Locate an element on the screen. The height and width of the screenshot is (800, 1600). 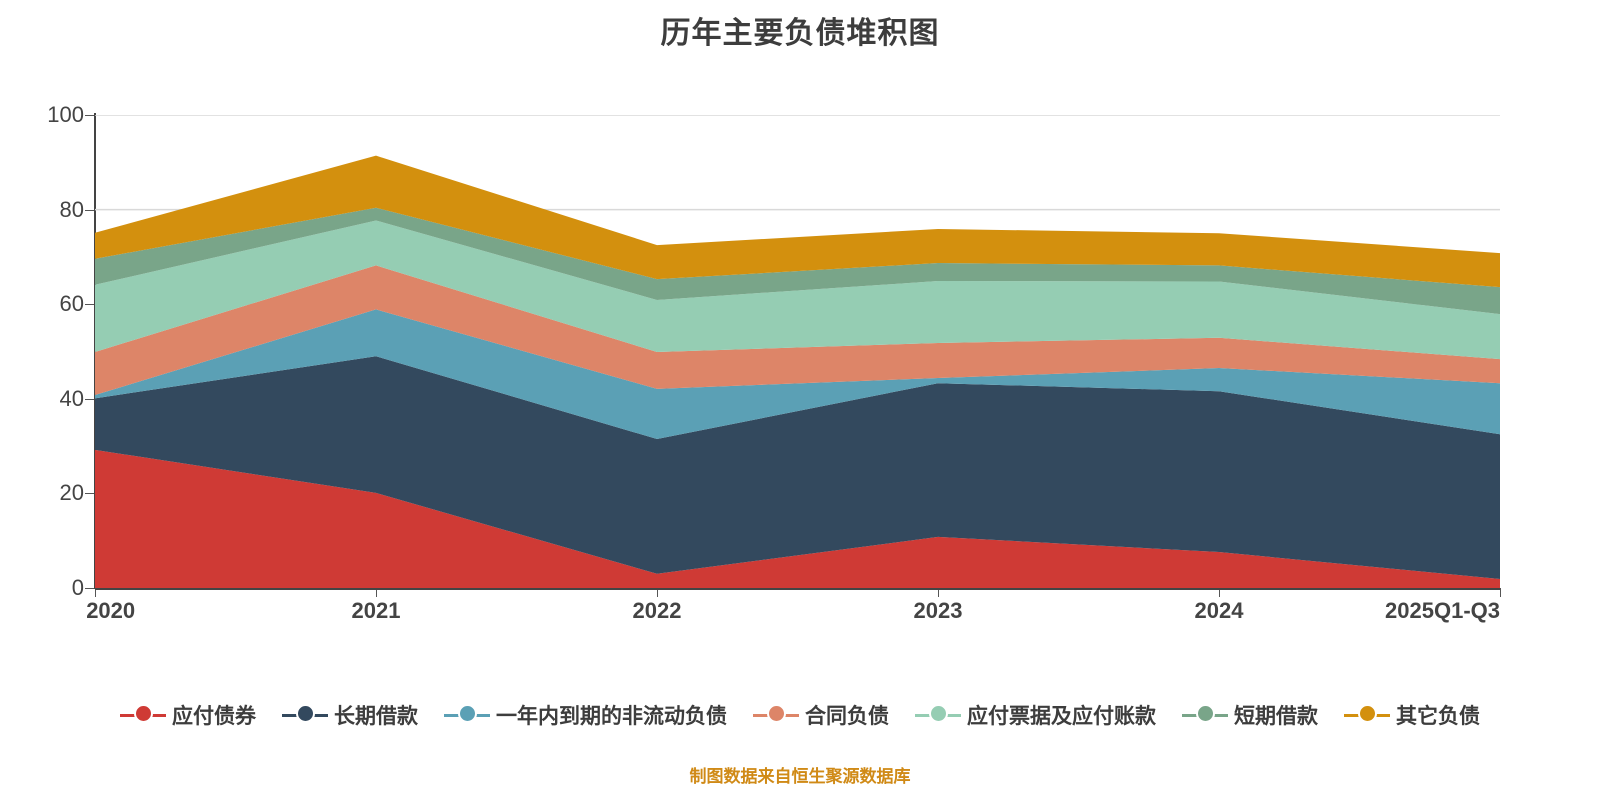
legend-label: 应付票据及应付账款 is located at coordinates (1061, 716).